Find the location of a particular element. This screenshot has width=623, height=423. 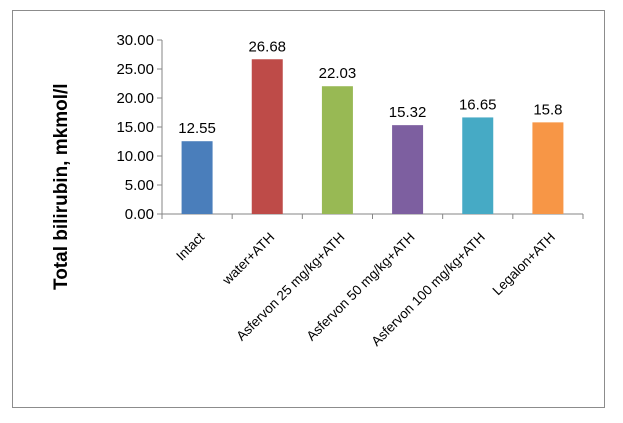

category-label: Legalon+ATH is located at coordinates (523, 264).